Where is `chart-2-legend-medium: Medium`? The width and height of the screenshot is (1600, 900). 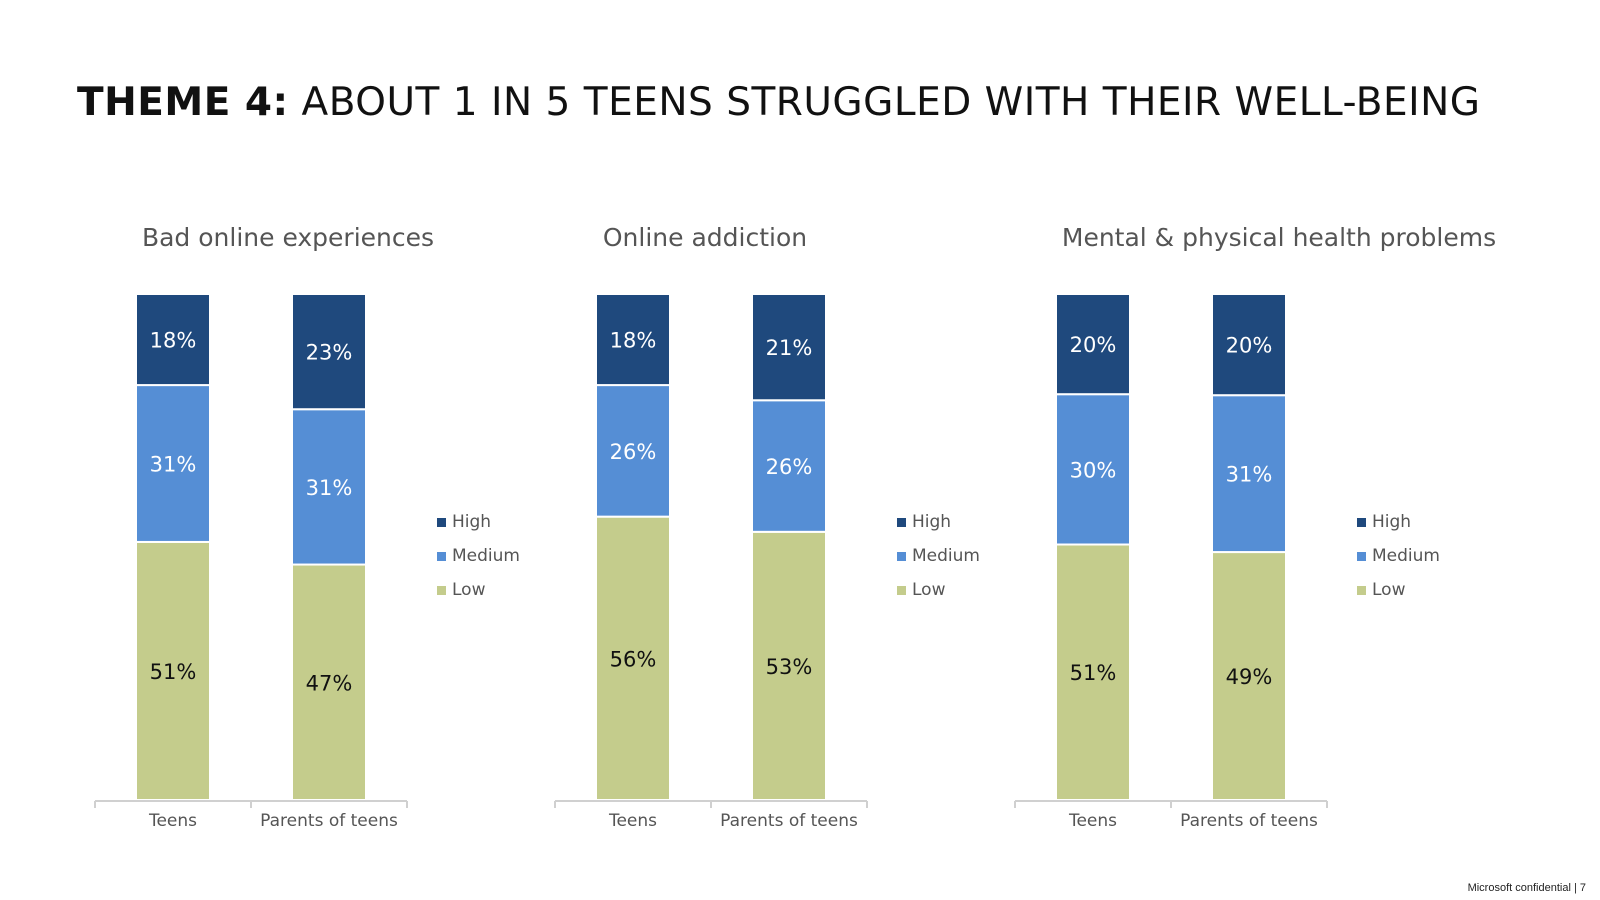
chart-2-legend-medium: Medium is located at coordinates (946, 556).